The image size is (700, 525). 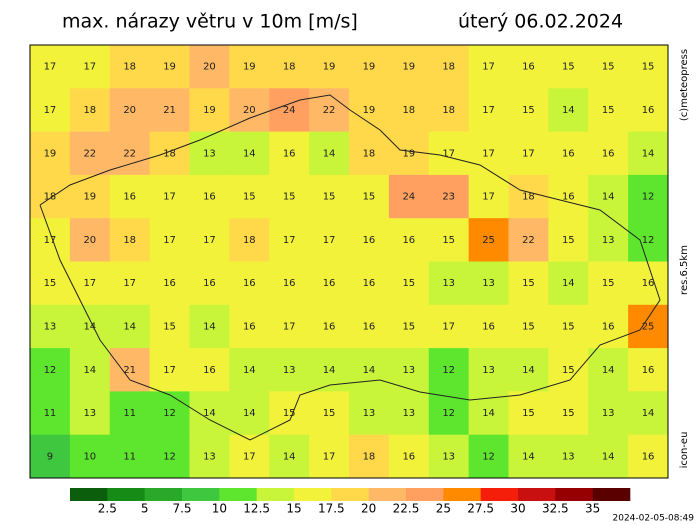 I want to click on cell-value: 11, so click(x=129, y=456).